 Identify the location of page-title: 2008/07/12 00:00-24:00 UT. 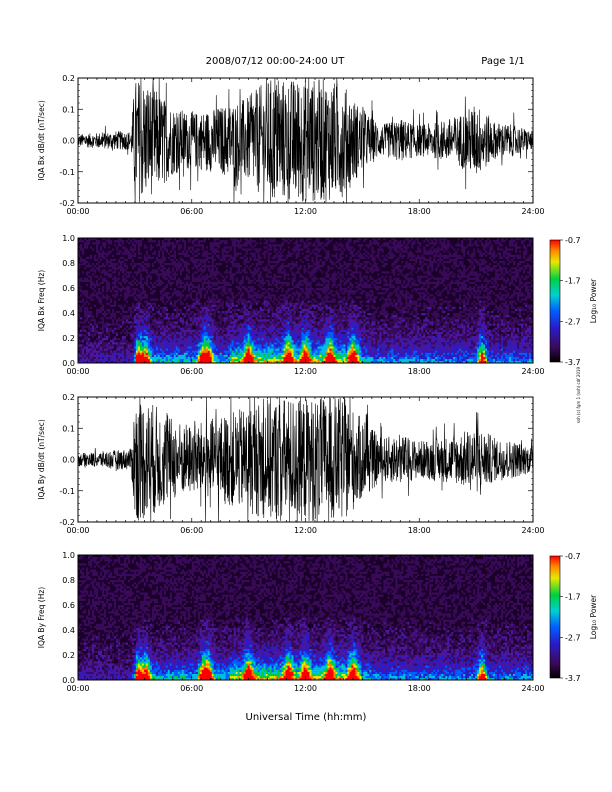
(276, 61).